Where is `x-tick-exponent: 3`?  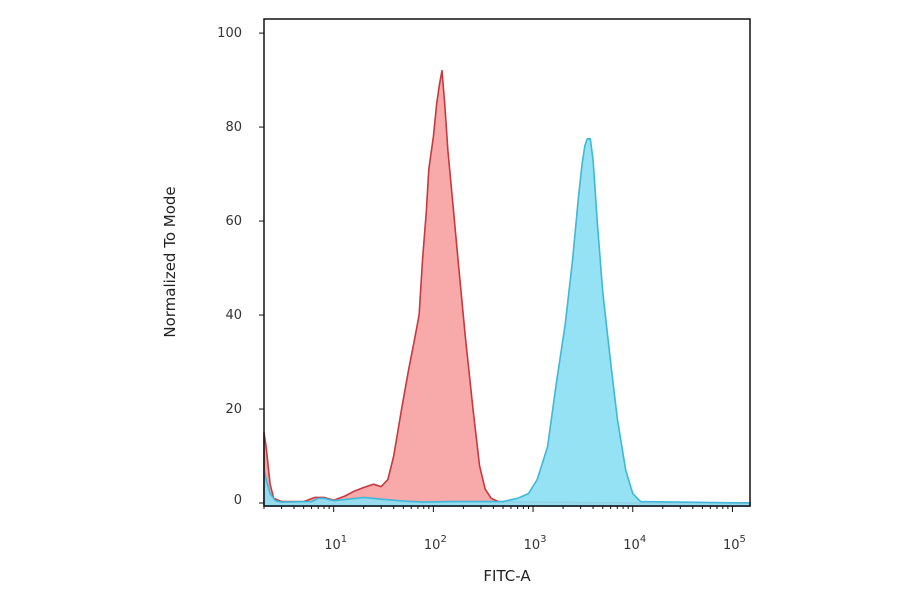
x-tick-exponent: 3 is located at coordinates (543, 539).